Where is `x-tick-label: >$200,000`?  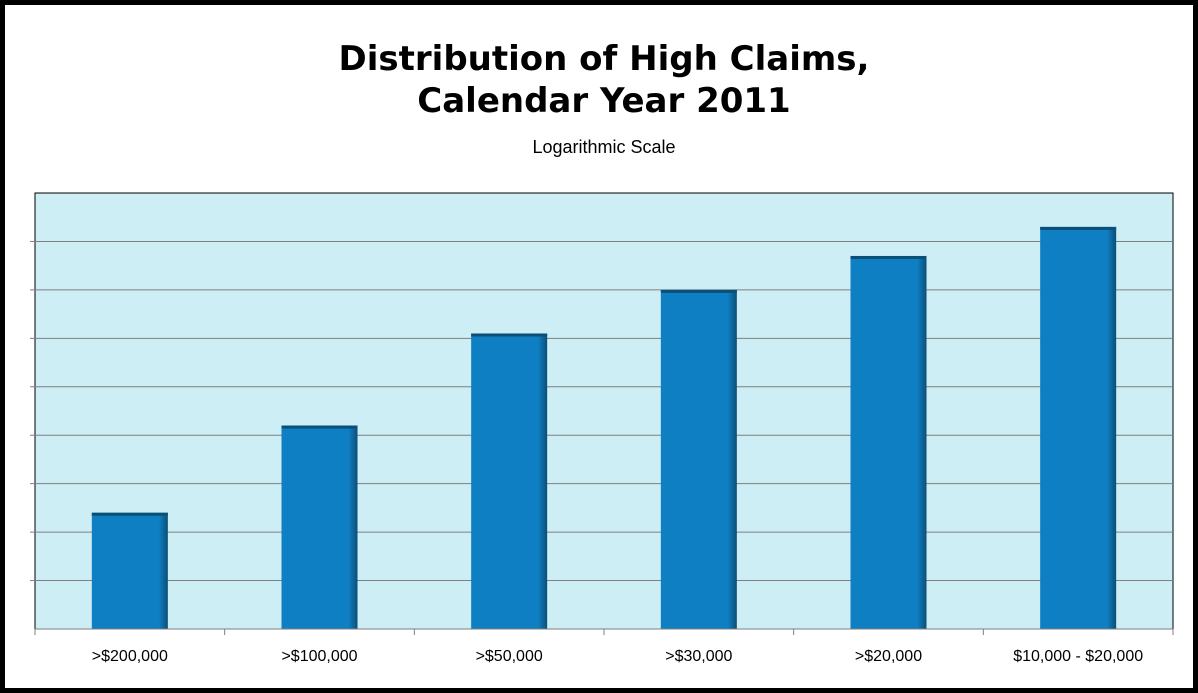
x-tick-label: >$200,000 is located at coordinates (130, 656).